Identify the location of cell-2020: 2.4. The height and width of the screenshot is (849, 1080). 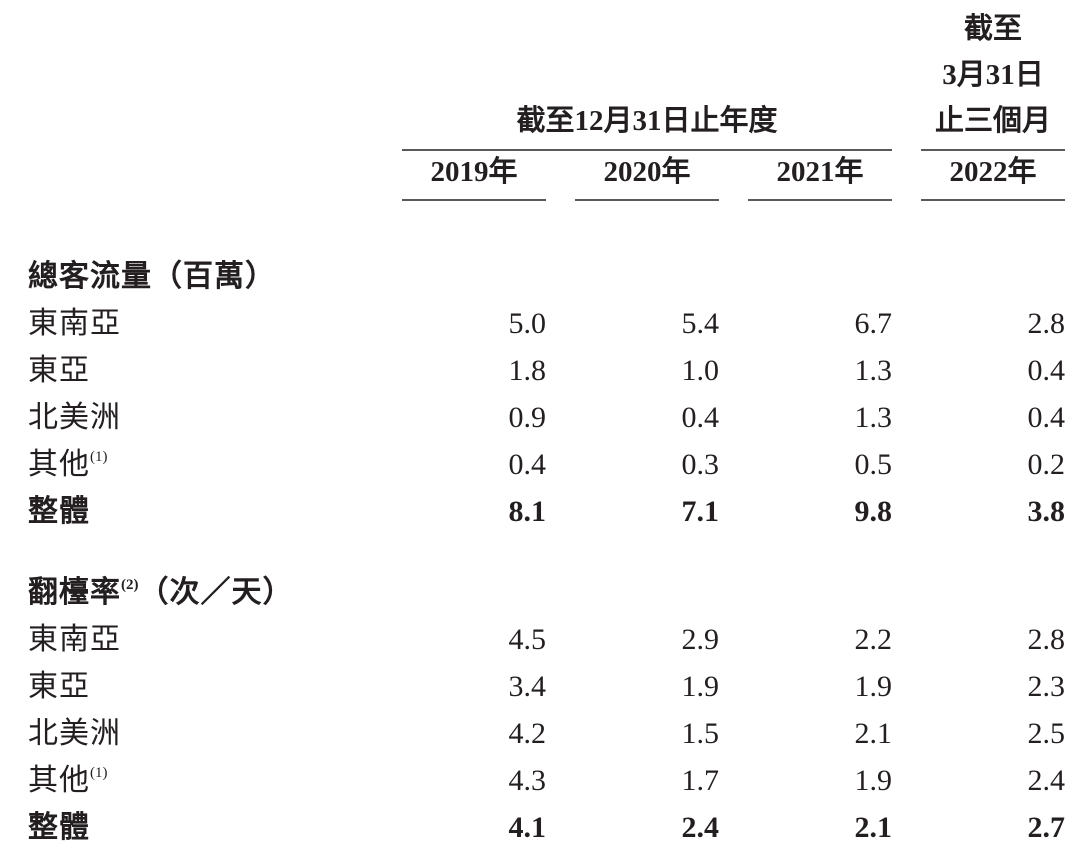
(700, 827).